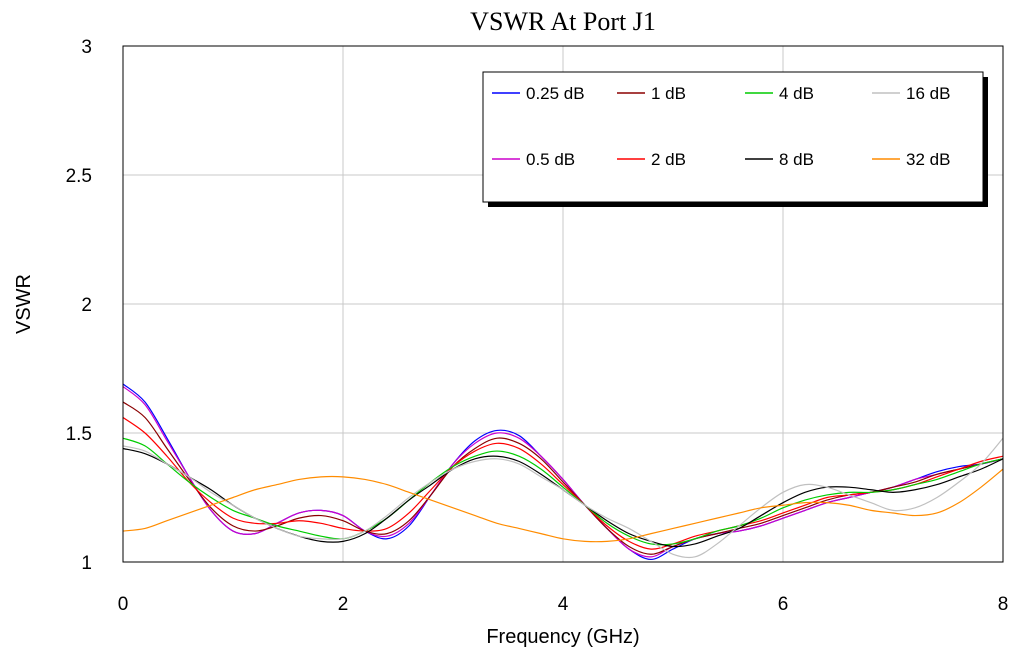 The height and width of the screenshot is (654, 1013). I want to click on x-tick-label: 4, so click(563, 604).